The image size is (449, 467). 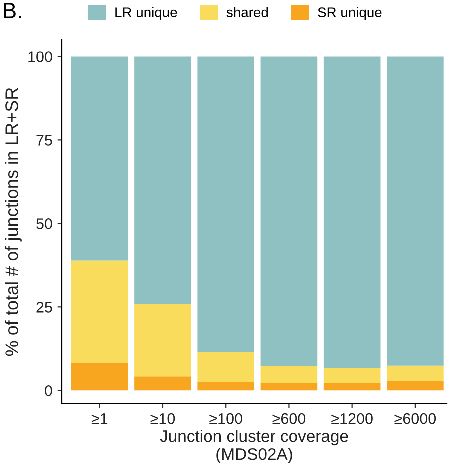 What do you see at coordinates (289, 418) in the screenshot?
I see `x-tick-label: ≥600` at bounding box center [289, 418].